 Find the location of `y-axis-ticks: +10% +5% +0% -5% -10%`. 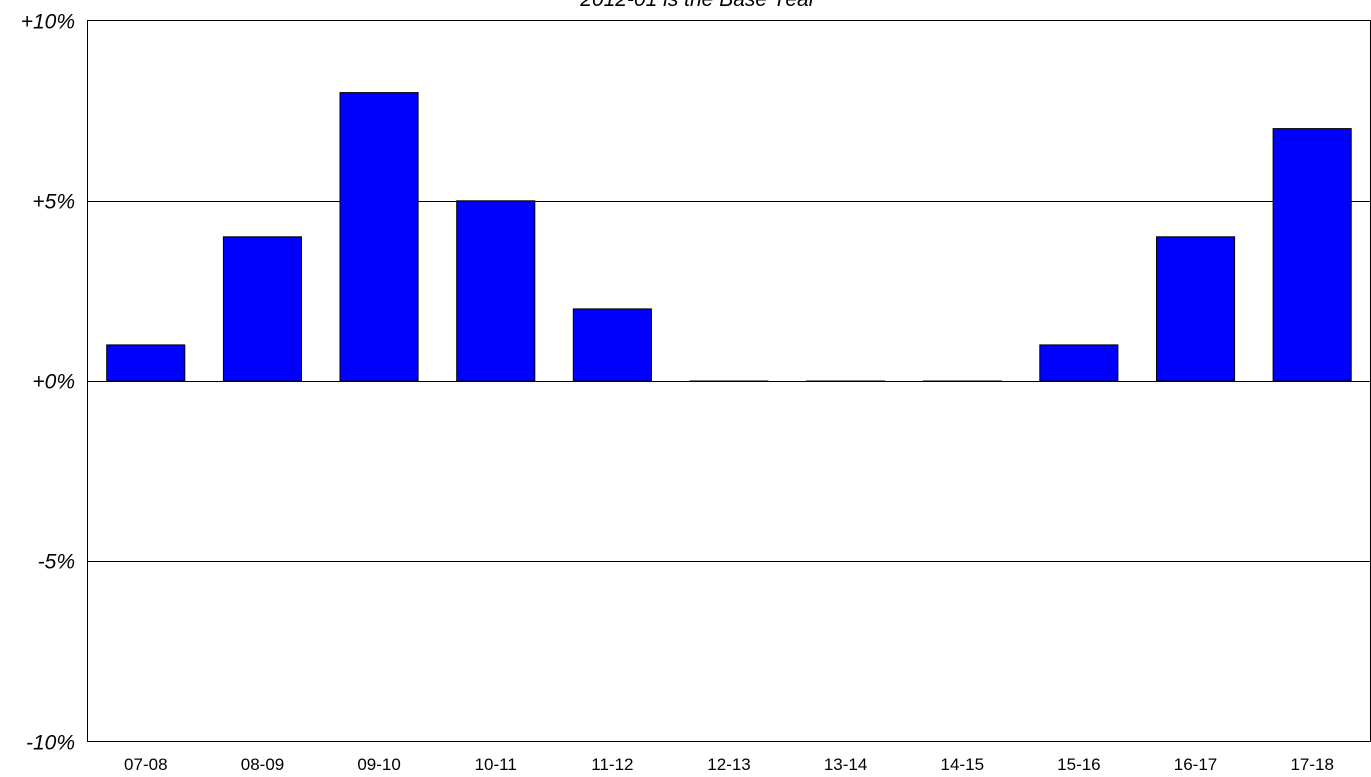

y-axis-ticks: +10% +5% +0% -5% -10% is located at coordinates (48, 383).